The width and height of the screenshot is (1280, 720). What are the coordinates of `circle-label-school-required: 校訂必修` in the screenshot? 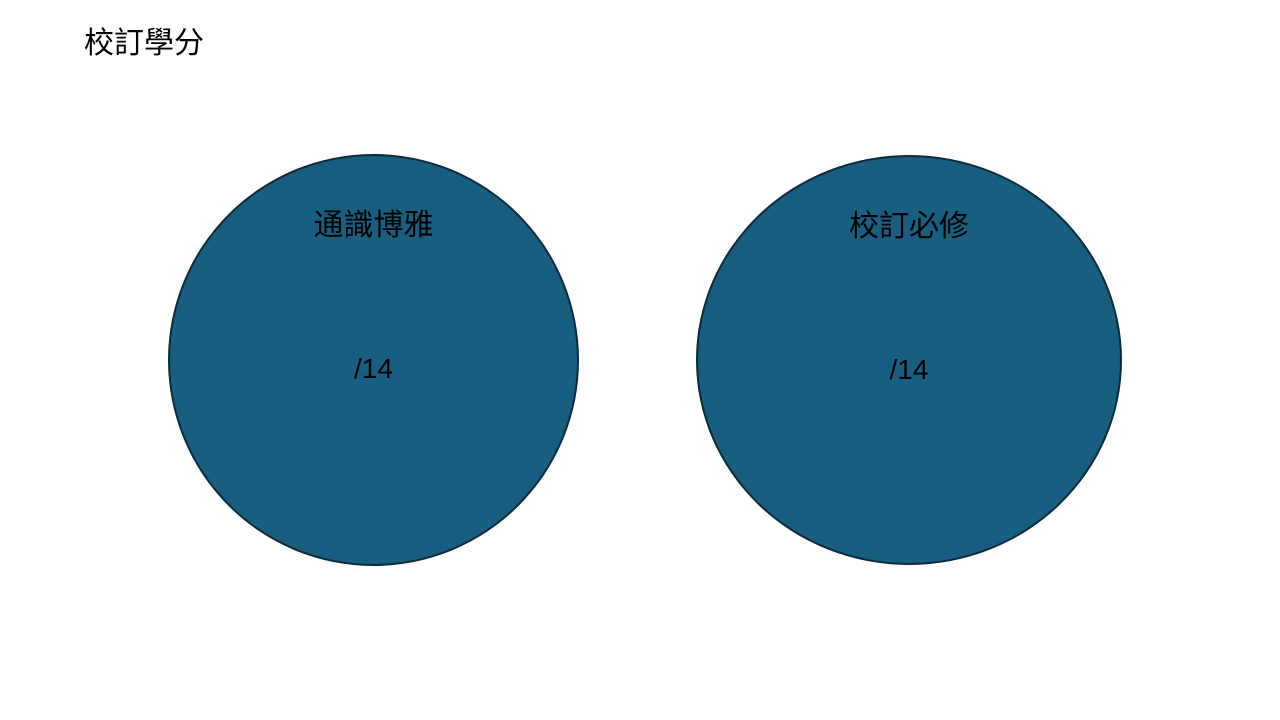 It's located at (909, 226).